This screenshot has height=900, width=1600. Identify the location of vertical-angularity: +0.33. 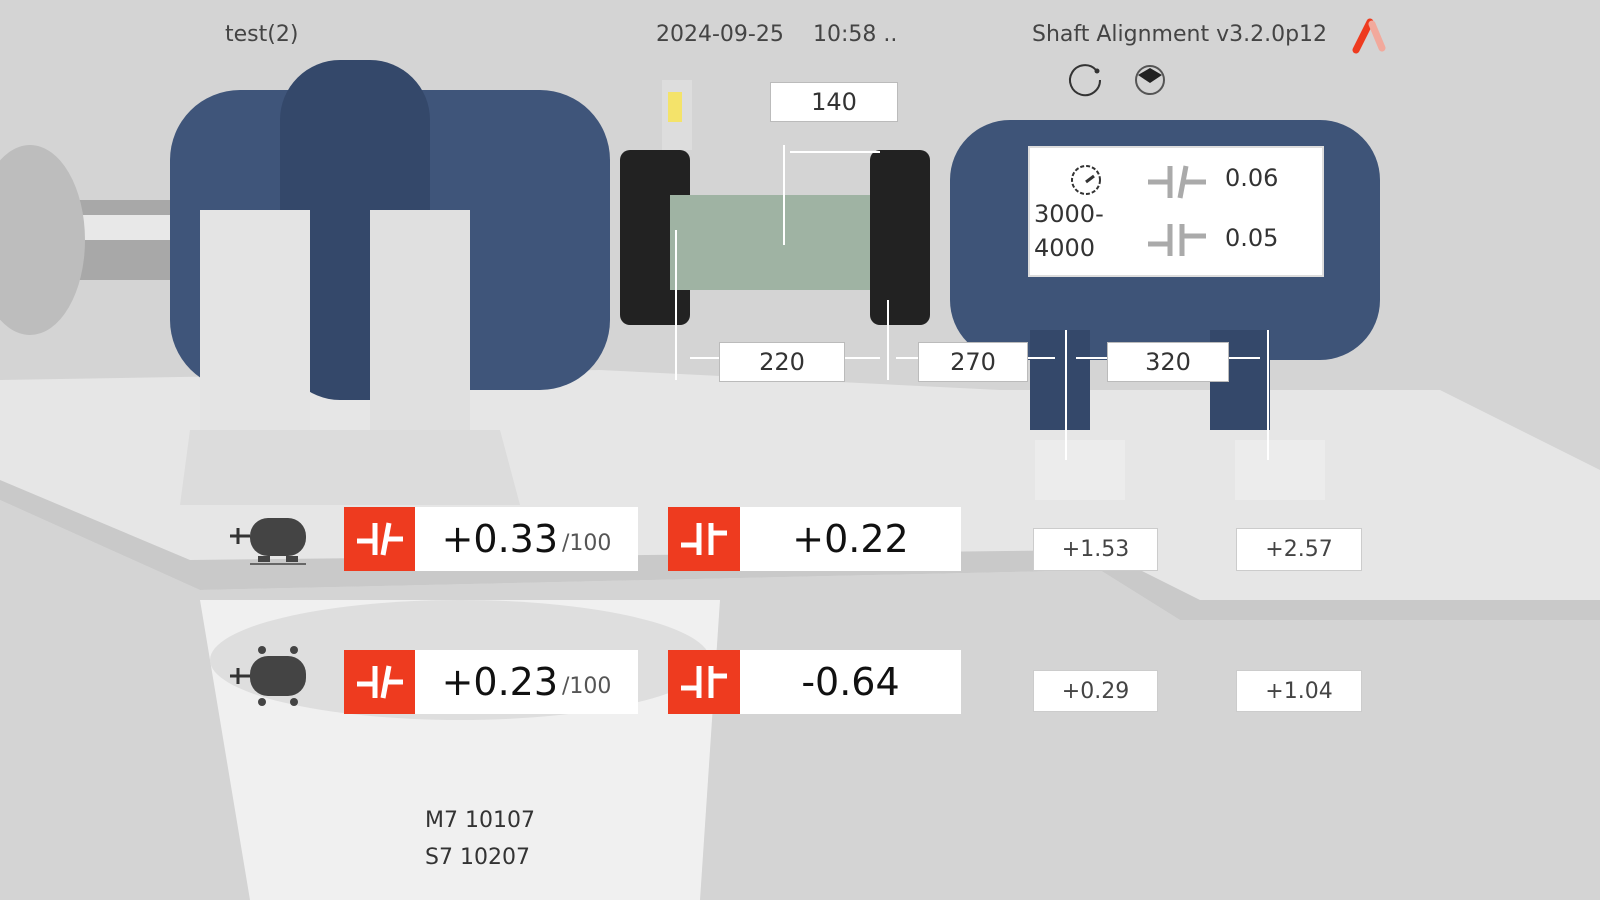
(500, 539).